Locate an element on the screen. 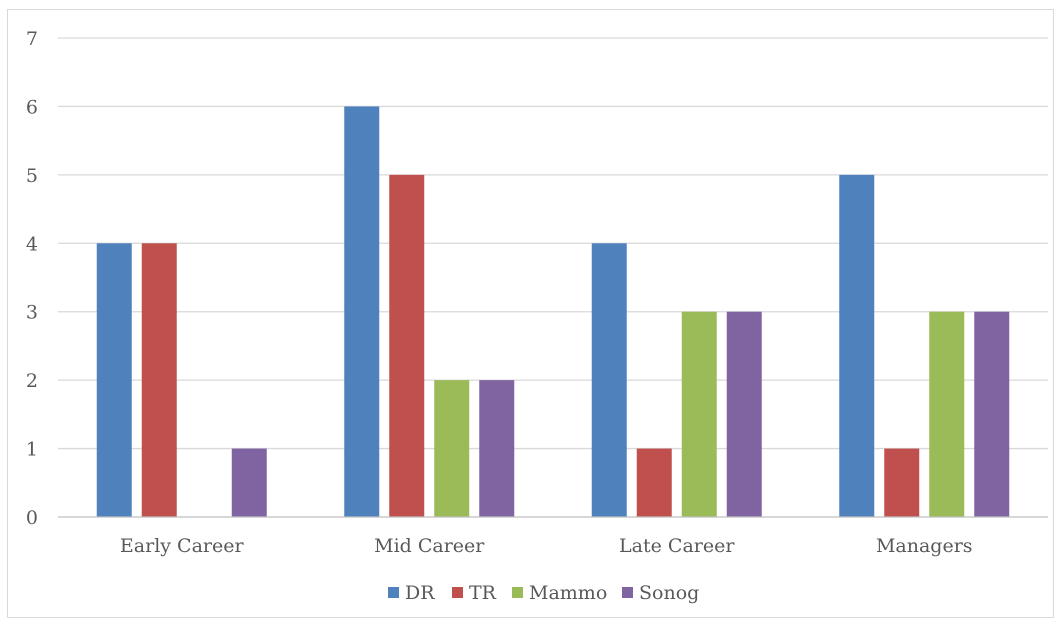  legend-swatch-tr is located at coordinates (457, 592).